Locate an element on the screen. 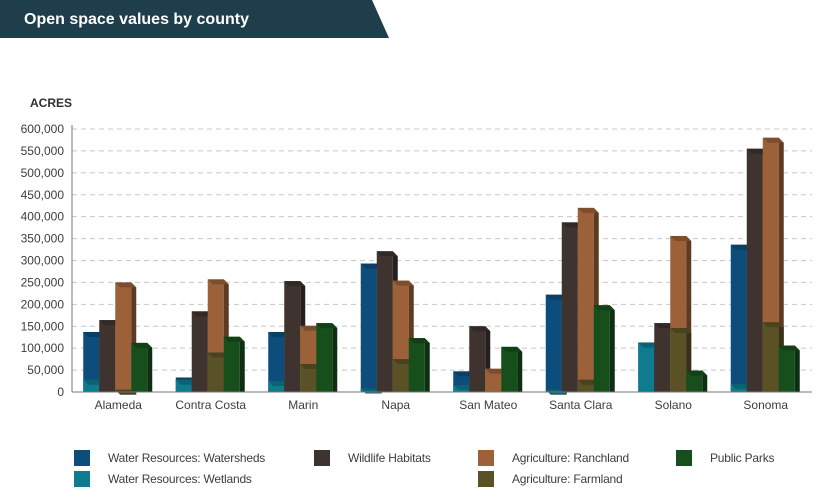 The image size is (840, 501). x-tick-label: Marin is located at coordinates (303, 405).